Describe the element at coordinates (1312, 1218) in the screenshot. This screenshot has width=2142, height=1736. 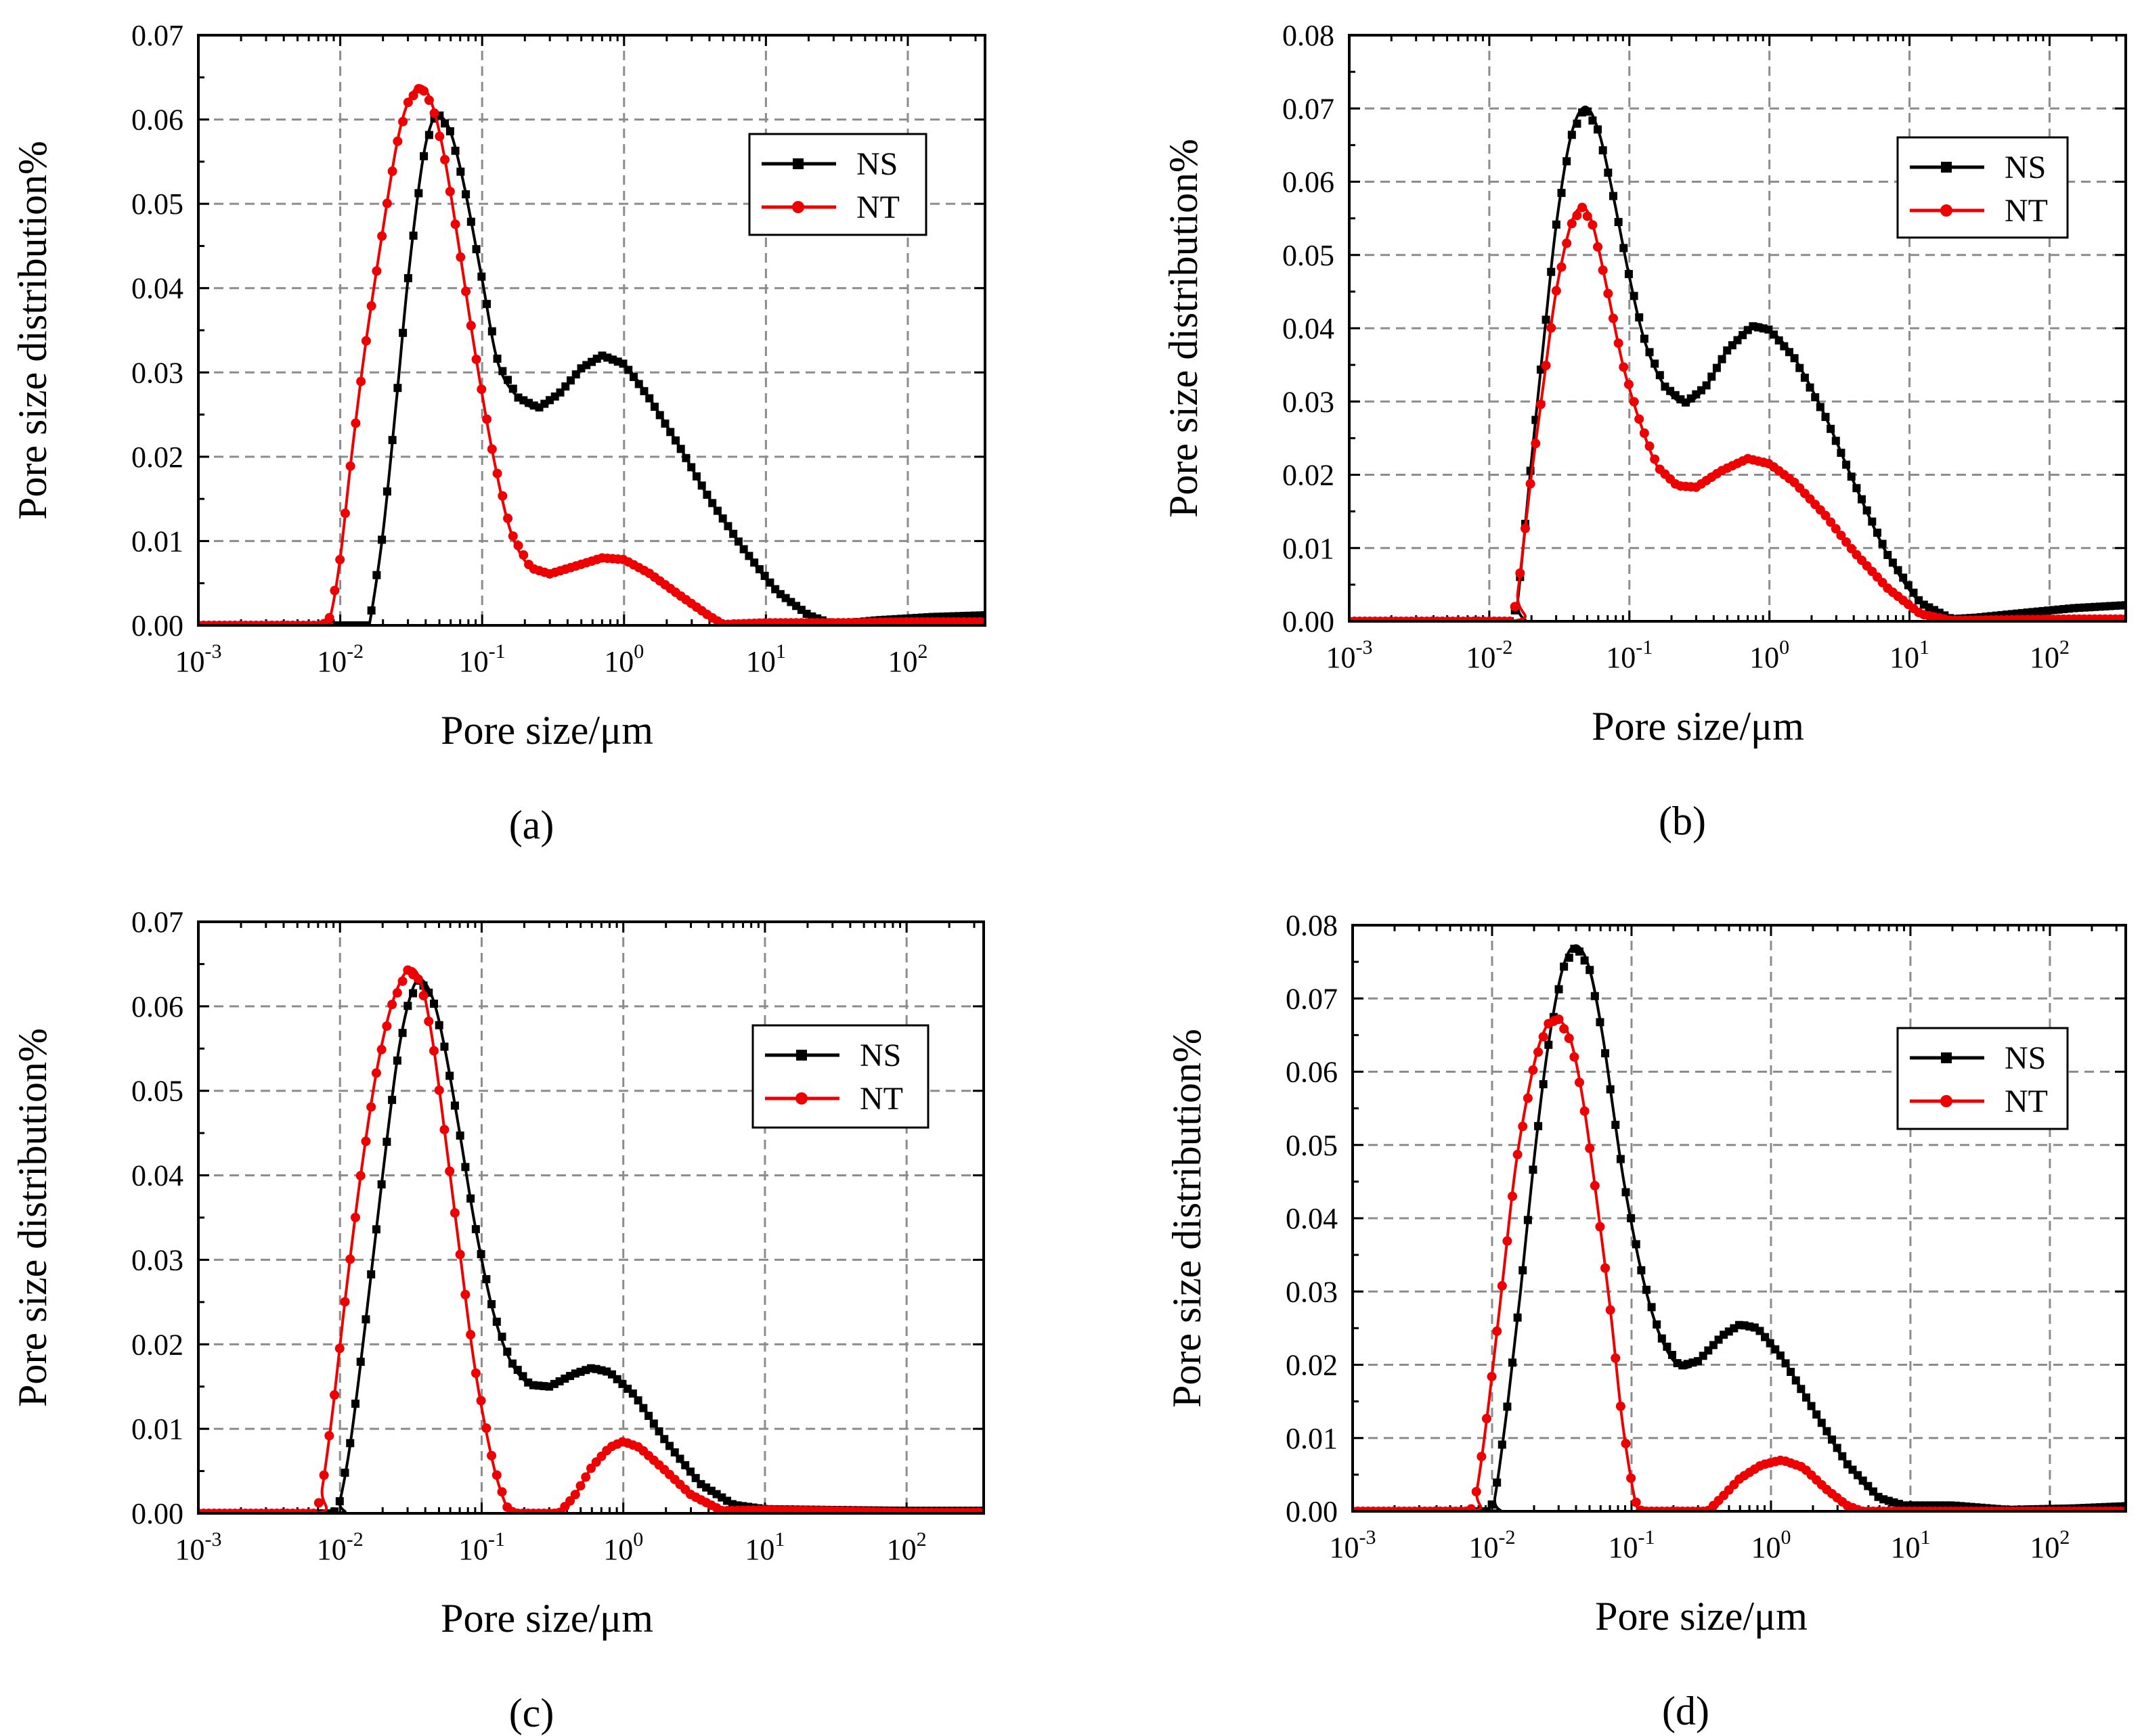
I see `y-tick-label: 0.04` at that location.